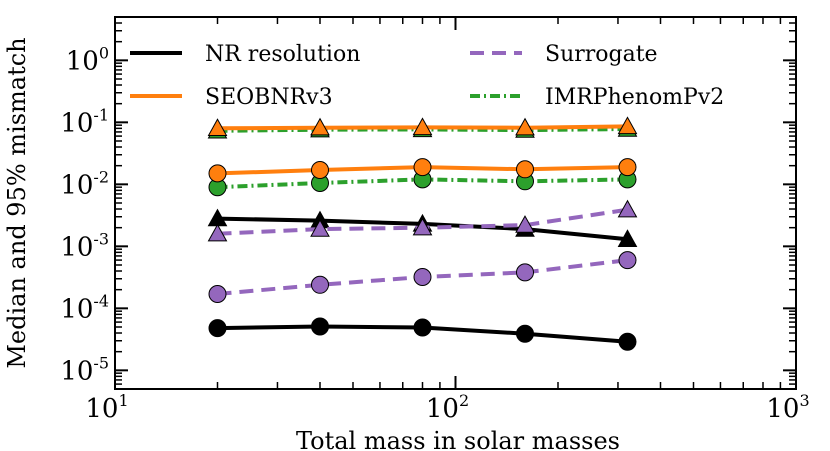  What do you see at coordinates (84, 307) in the screenshot?
I see `y-tick-label: 10⁻⁴` at bounding box center [84, 307].